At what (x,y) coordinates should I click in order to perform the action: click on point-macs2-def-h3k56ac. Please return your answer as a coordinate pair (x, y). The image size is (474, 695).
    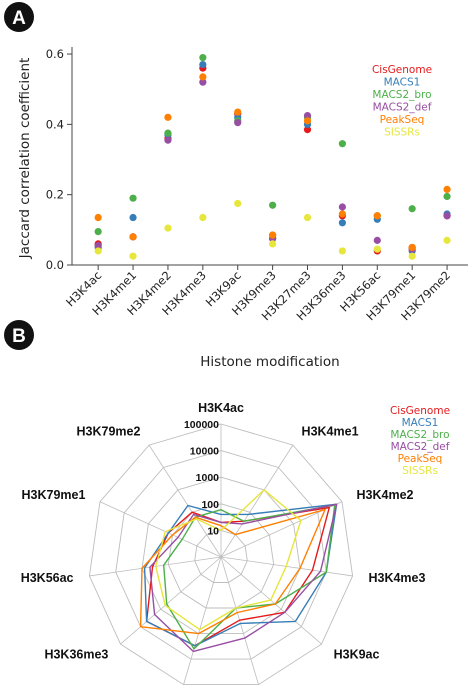
    Looking at the image, I should click on (377, 240).